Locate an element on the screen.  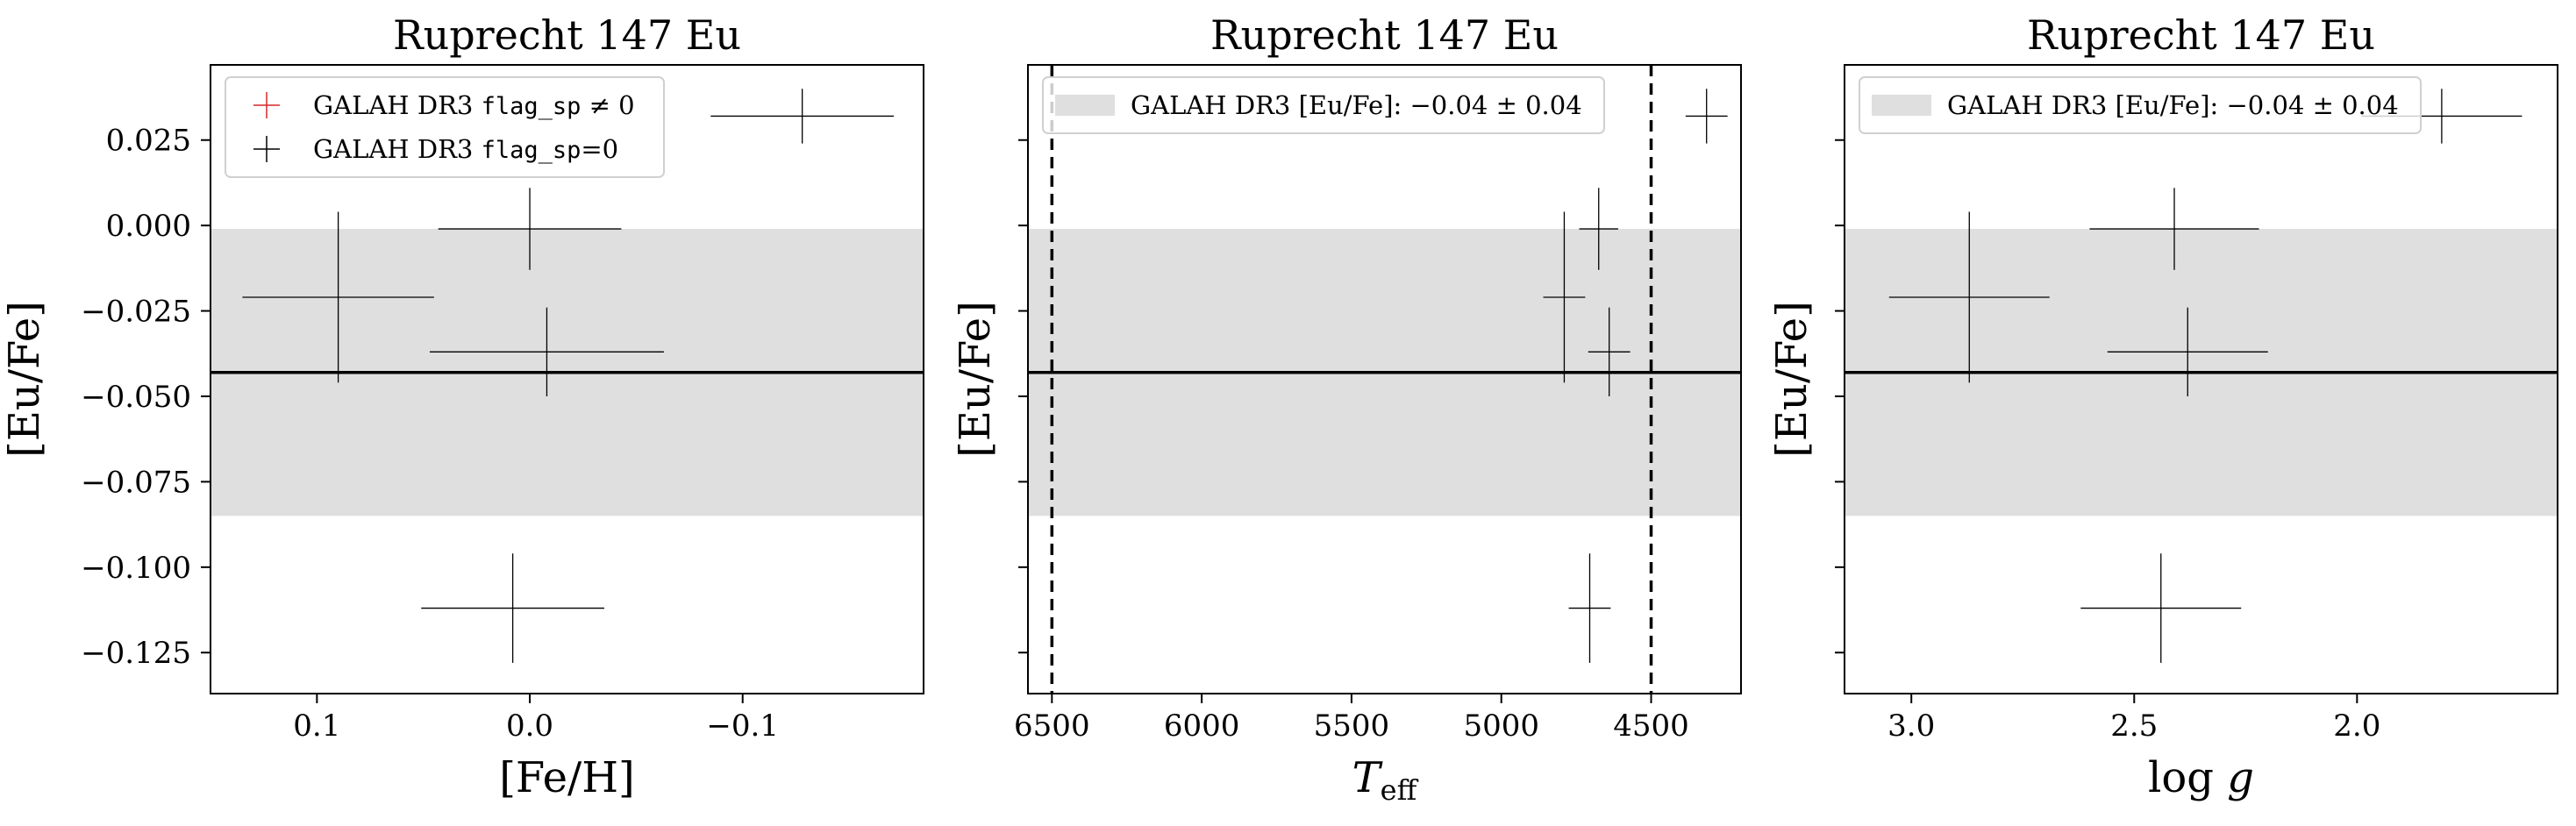
y-tick-label: 0.025 is located at coordinates (148, 141).